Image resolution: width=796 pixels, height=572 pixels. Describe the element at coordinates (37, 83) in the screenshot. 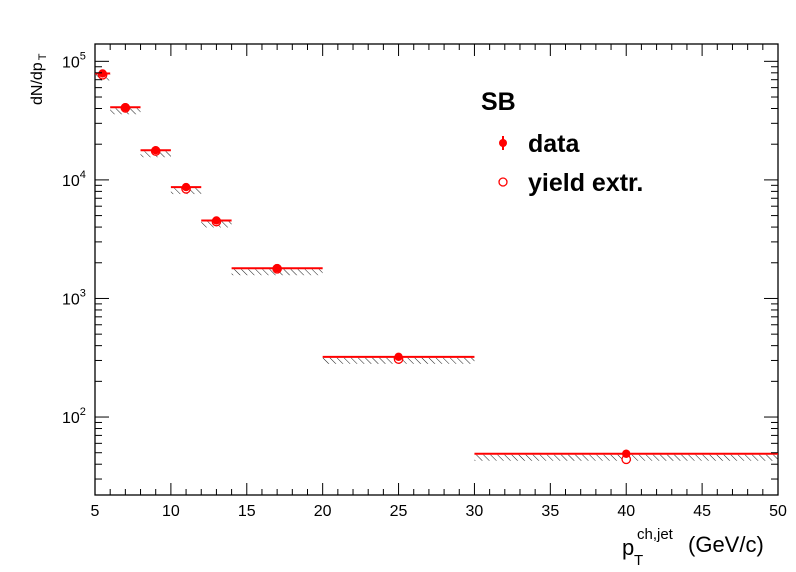

I see `y-axis-title-main: dN/dp` at that location.